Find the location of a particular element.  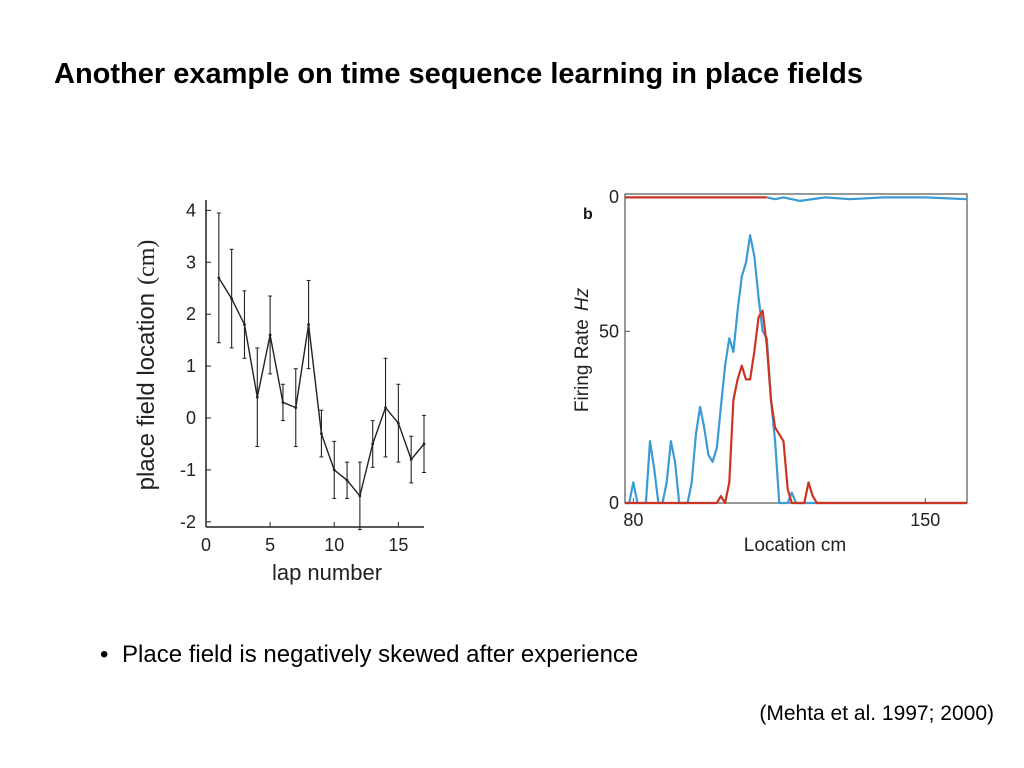

right-ytick-top-label: 0 is located at coordinates (614, 197).